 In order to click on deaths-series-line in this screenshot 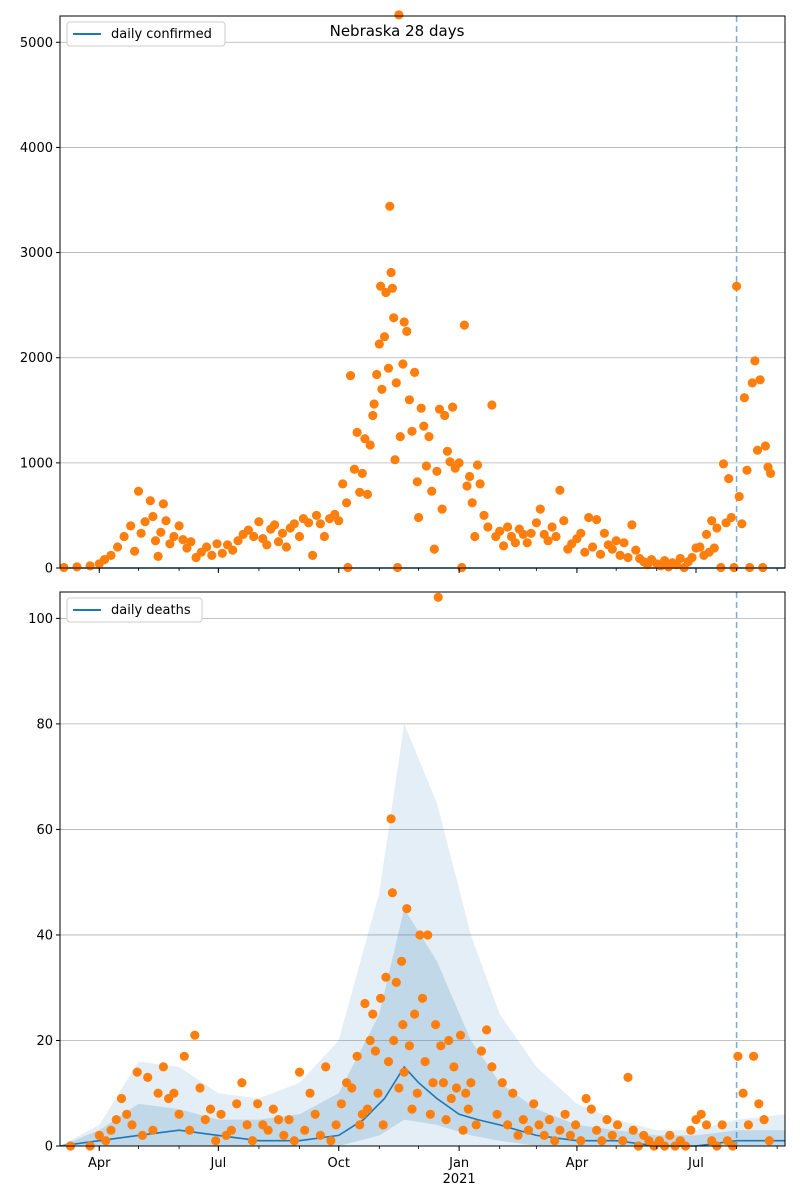, I will do `click(422, 1106)`.